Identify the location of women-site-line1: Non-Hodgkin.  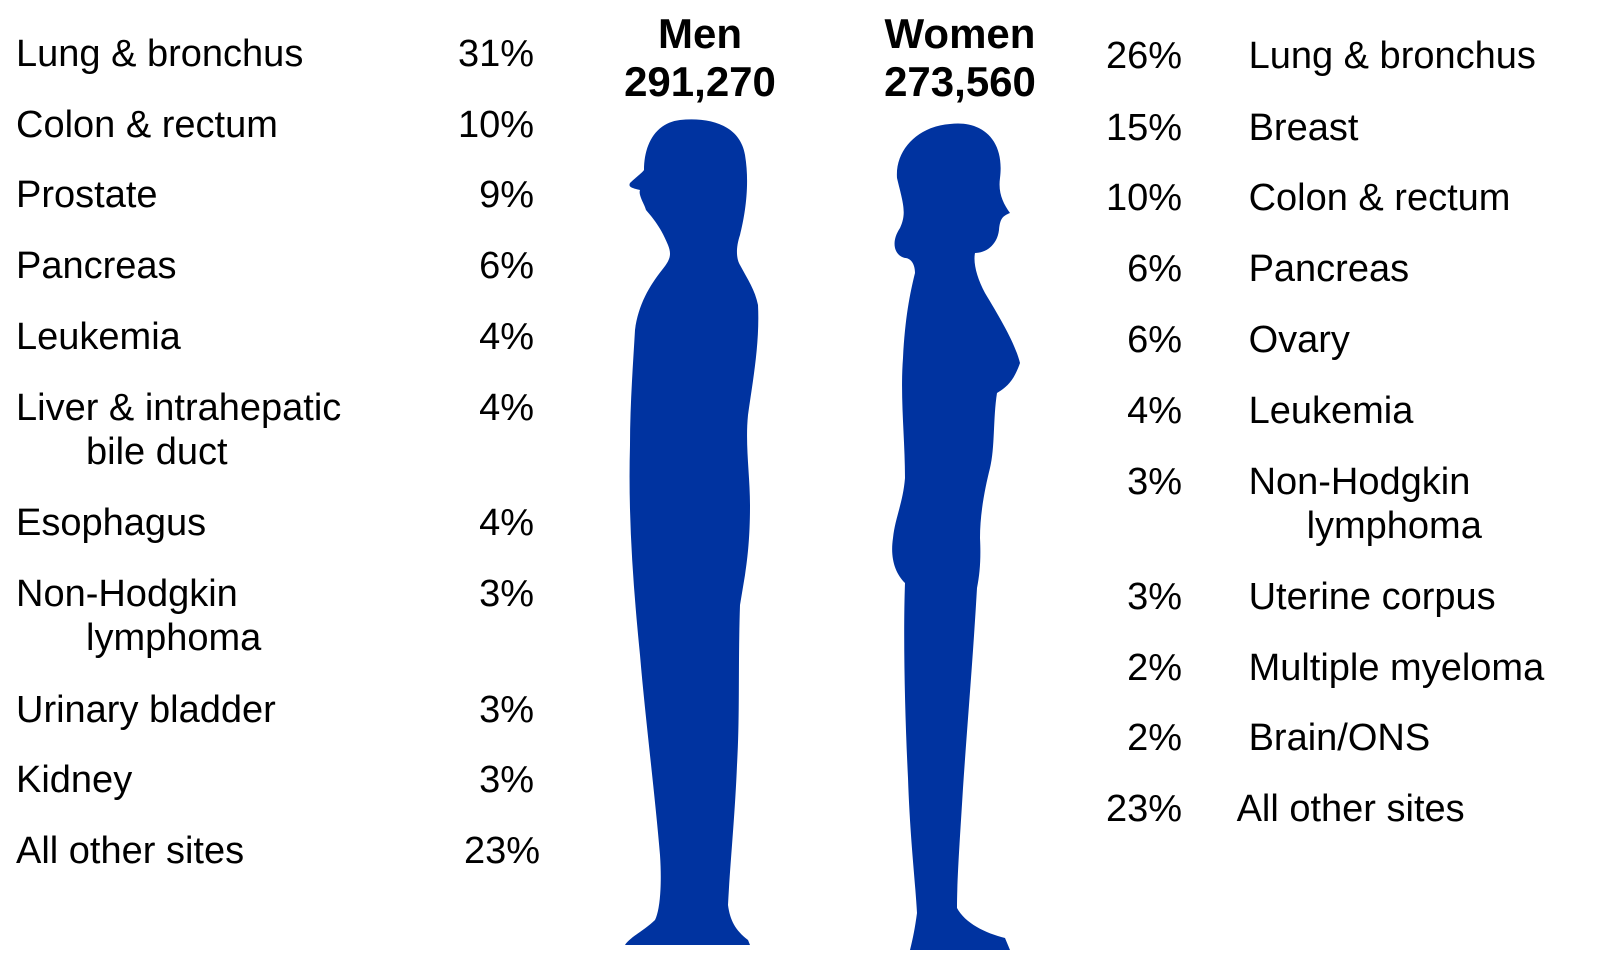
(1359, 482).